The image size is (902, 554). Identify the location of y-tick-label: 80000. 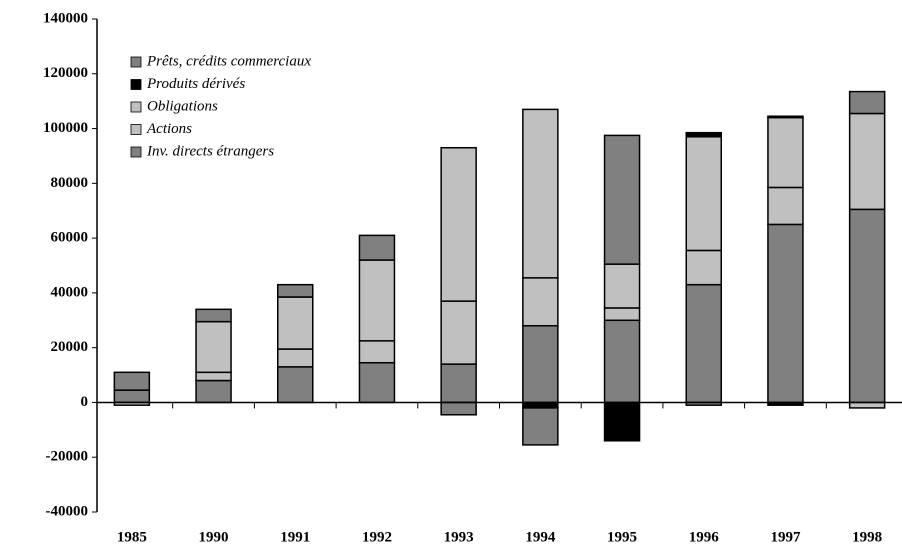
(70, 183).